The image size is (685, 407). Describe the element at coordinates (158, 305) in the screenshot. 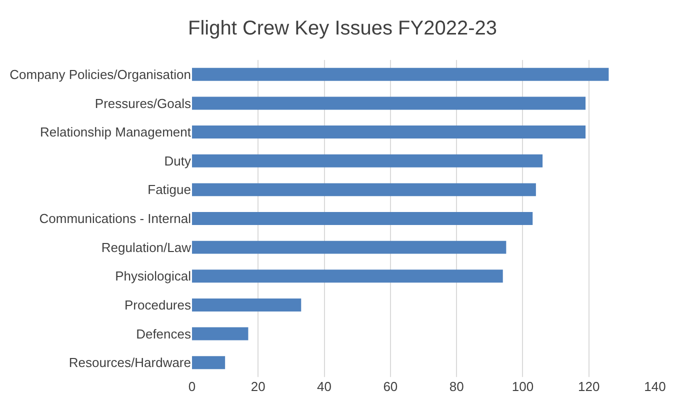

I see `y-tick-label: Procedures` at that location.